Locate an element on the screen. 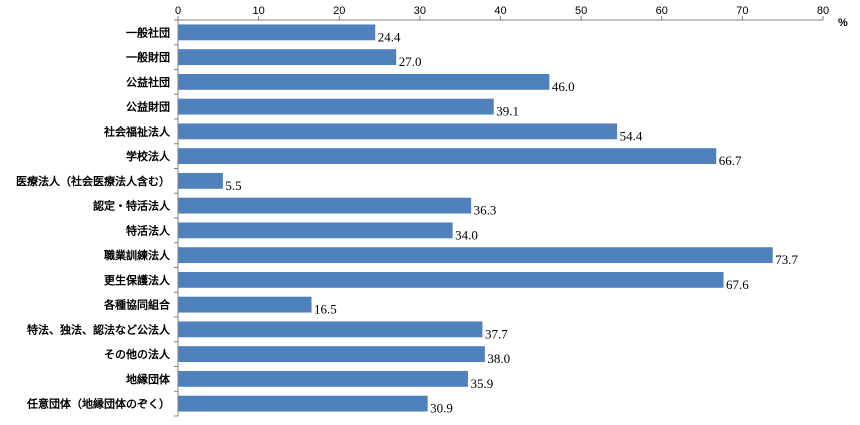 The width and height of the screenshot is (860, 425). data-label: 46.0 is located at coordinates (563, 86).